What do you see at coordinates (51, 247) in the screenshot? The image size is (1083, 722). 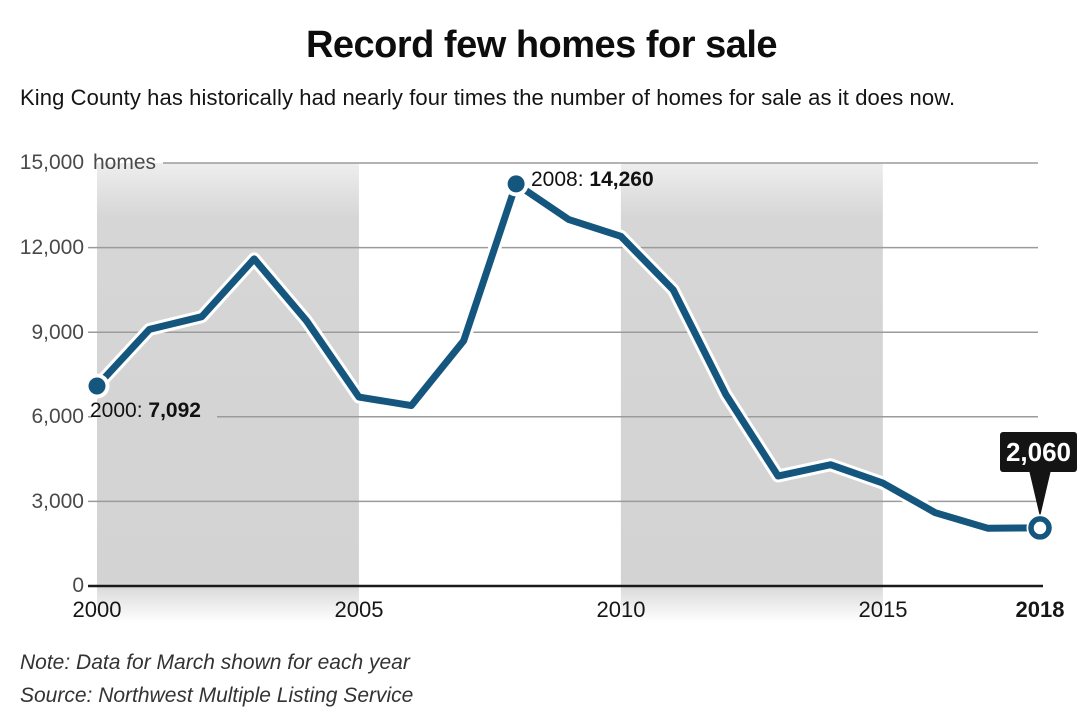 I see `y-tick-label: 12,000` at bounding box center [51, 247].